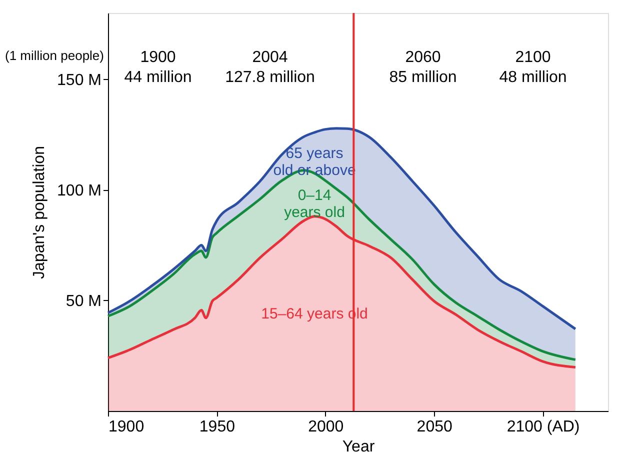  I want to click on x-tick-label: 1900, so click(126, 427).